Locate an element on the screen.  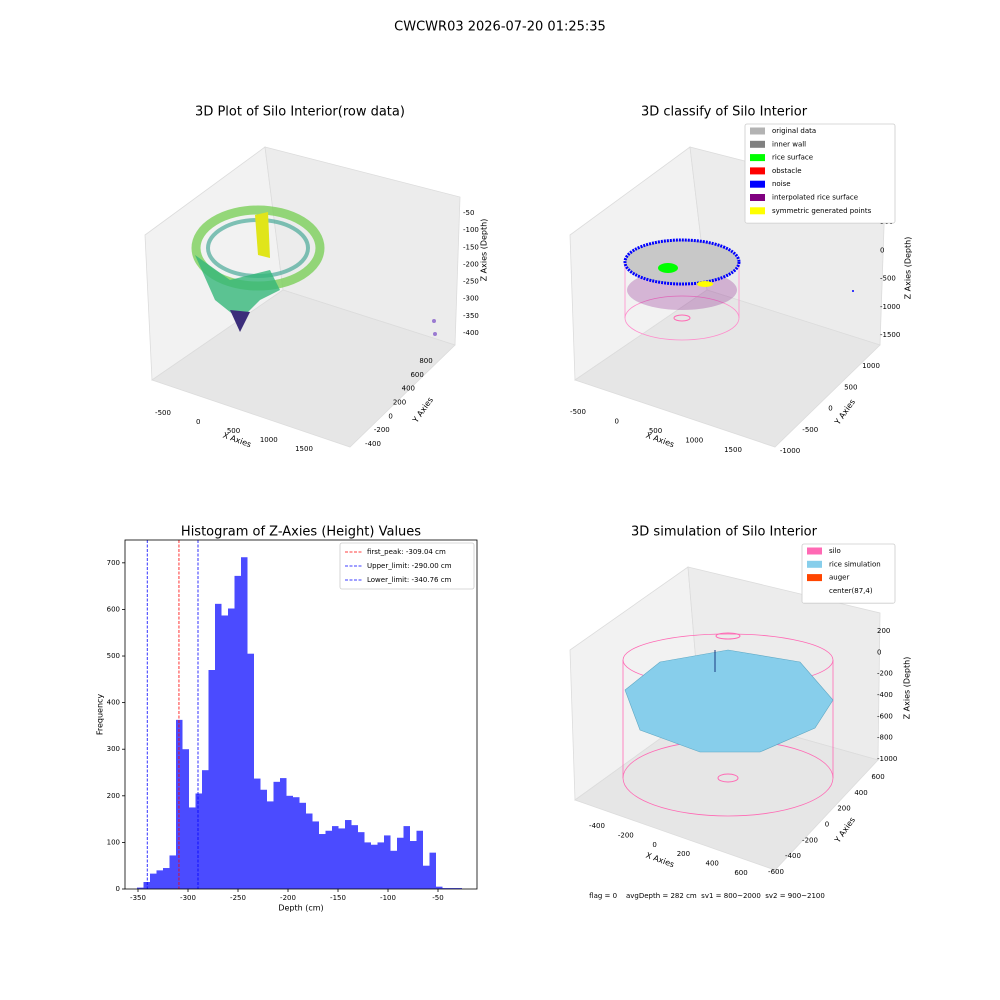
figure-title: CWCWR03 2026-07-20 01:25:35 is located at coordinates (500, 27).